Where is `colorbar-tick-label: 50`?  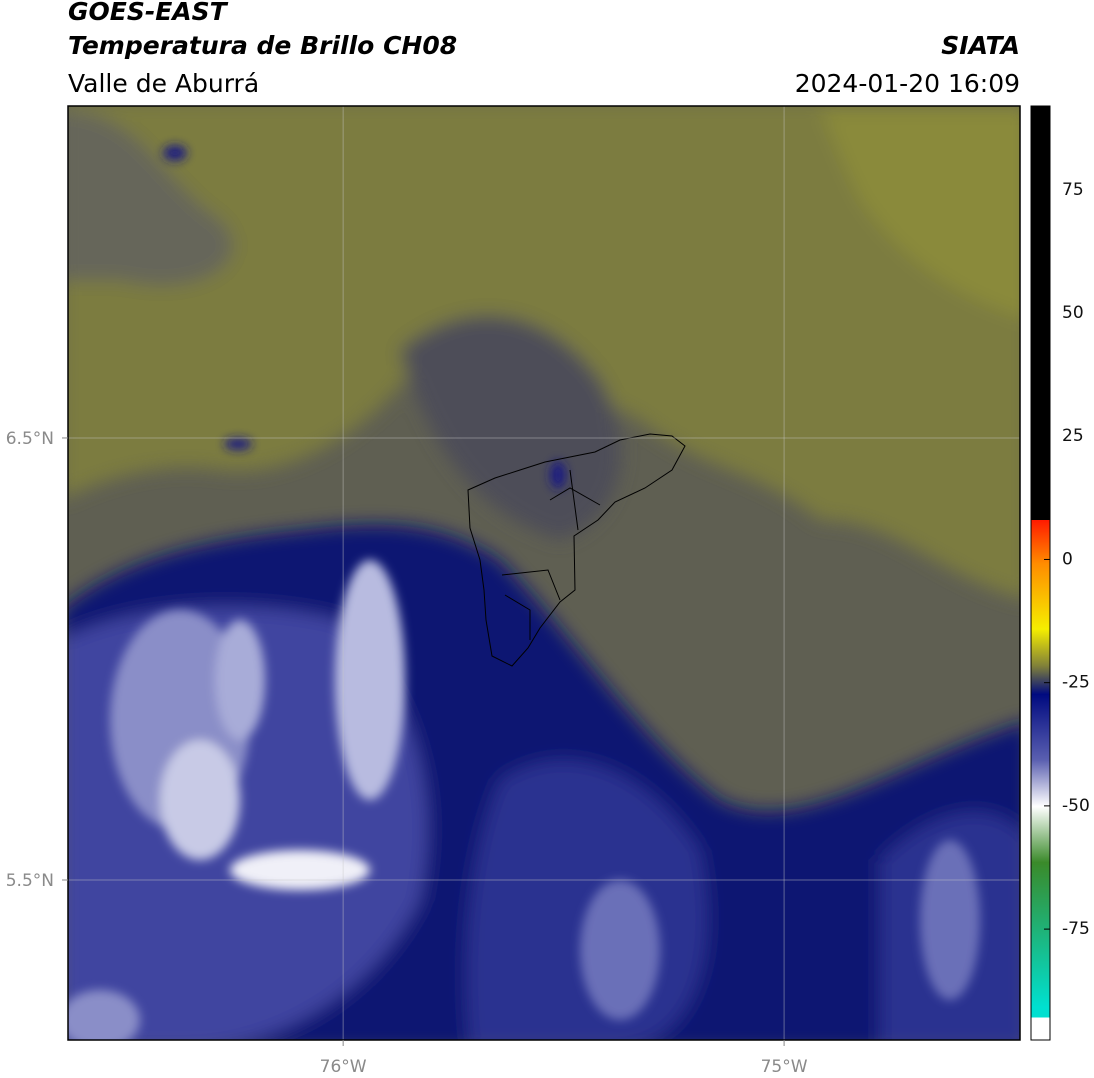
colorbar-tick-label: 50 is located at coordinates (1073, 313).